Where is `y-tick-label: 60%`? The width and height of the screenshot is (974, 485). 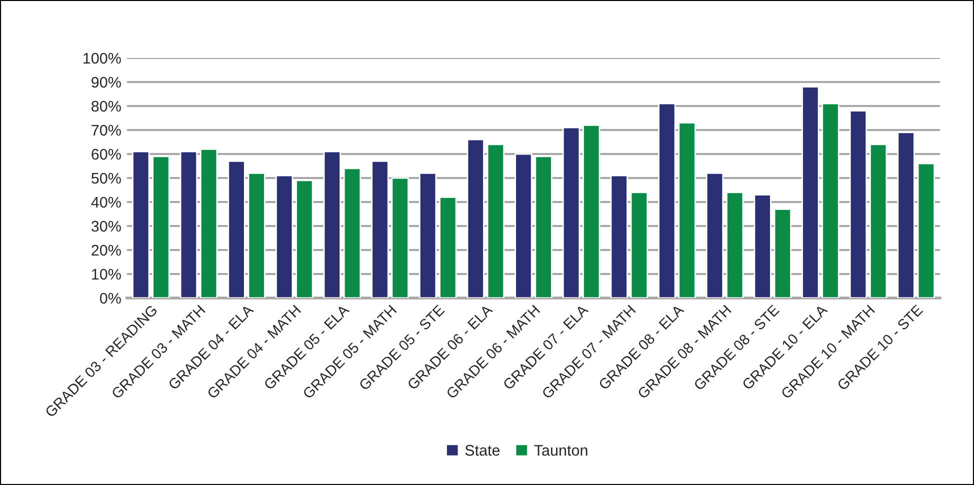 y-tick-label: 60% is located at coordinates (106, 154).